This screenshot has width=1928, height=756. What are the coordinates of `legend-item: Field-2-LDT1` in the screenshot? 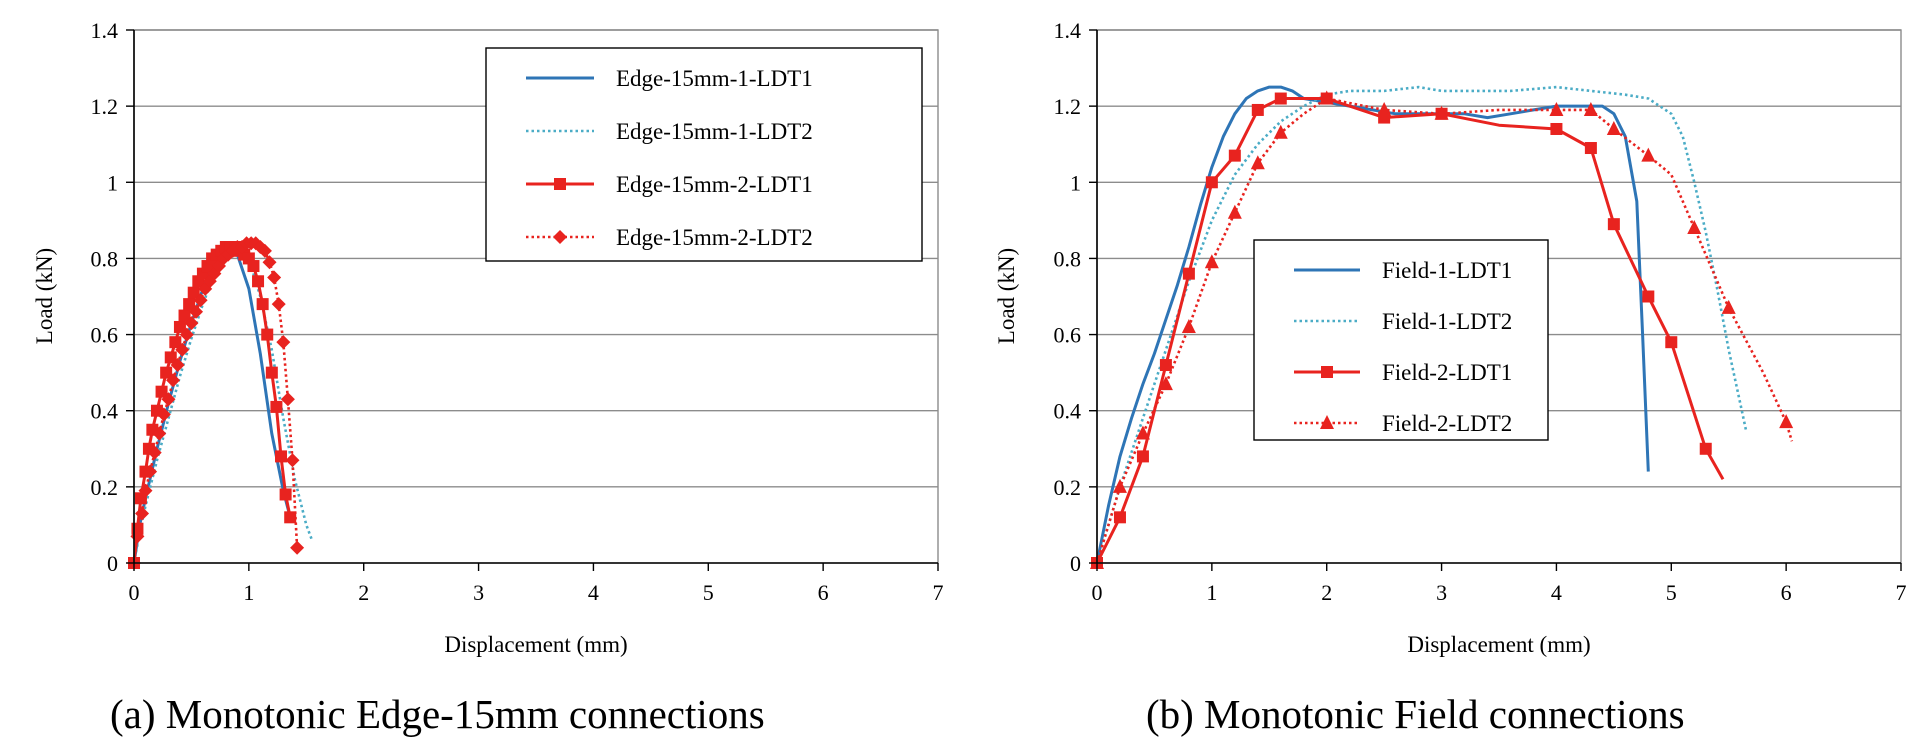 It's located at (1403, 372).